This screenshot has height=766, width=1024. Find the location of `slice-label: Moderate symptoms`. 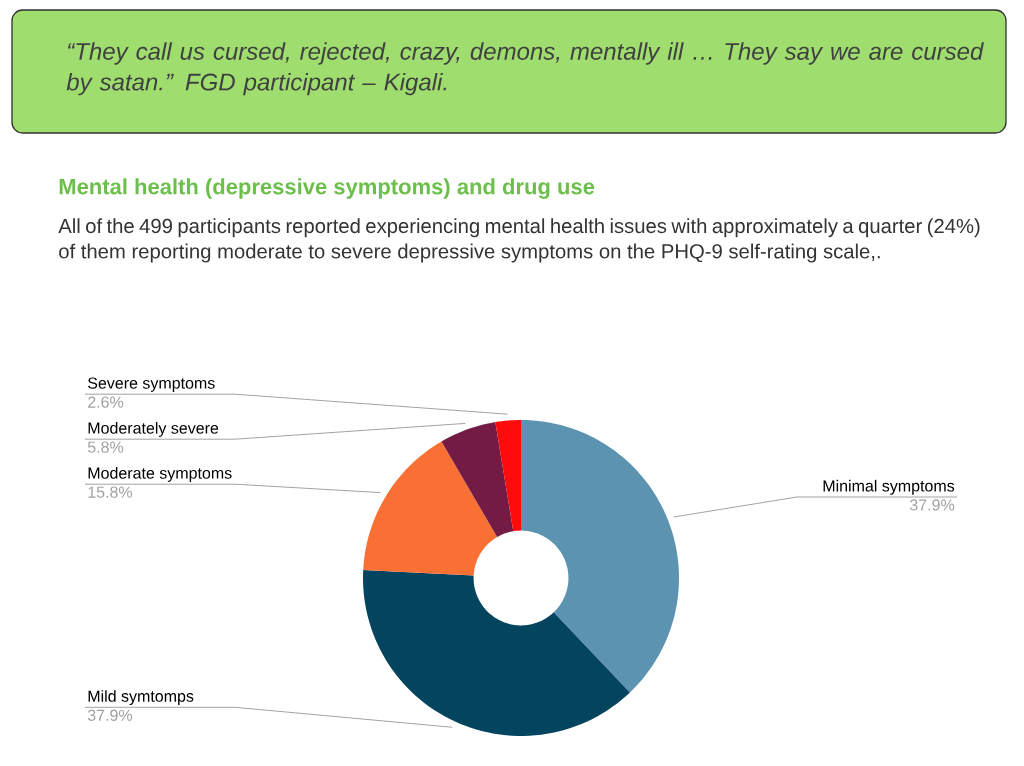

slice-label: Moderate symptoms is located at coordinates (160, 474).